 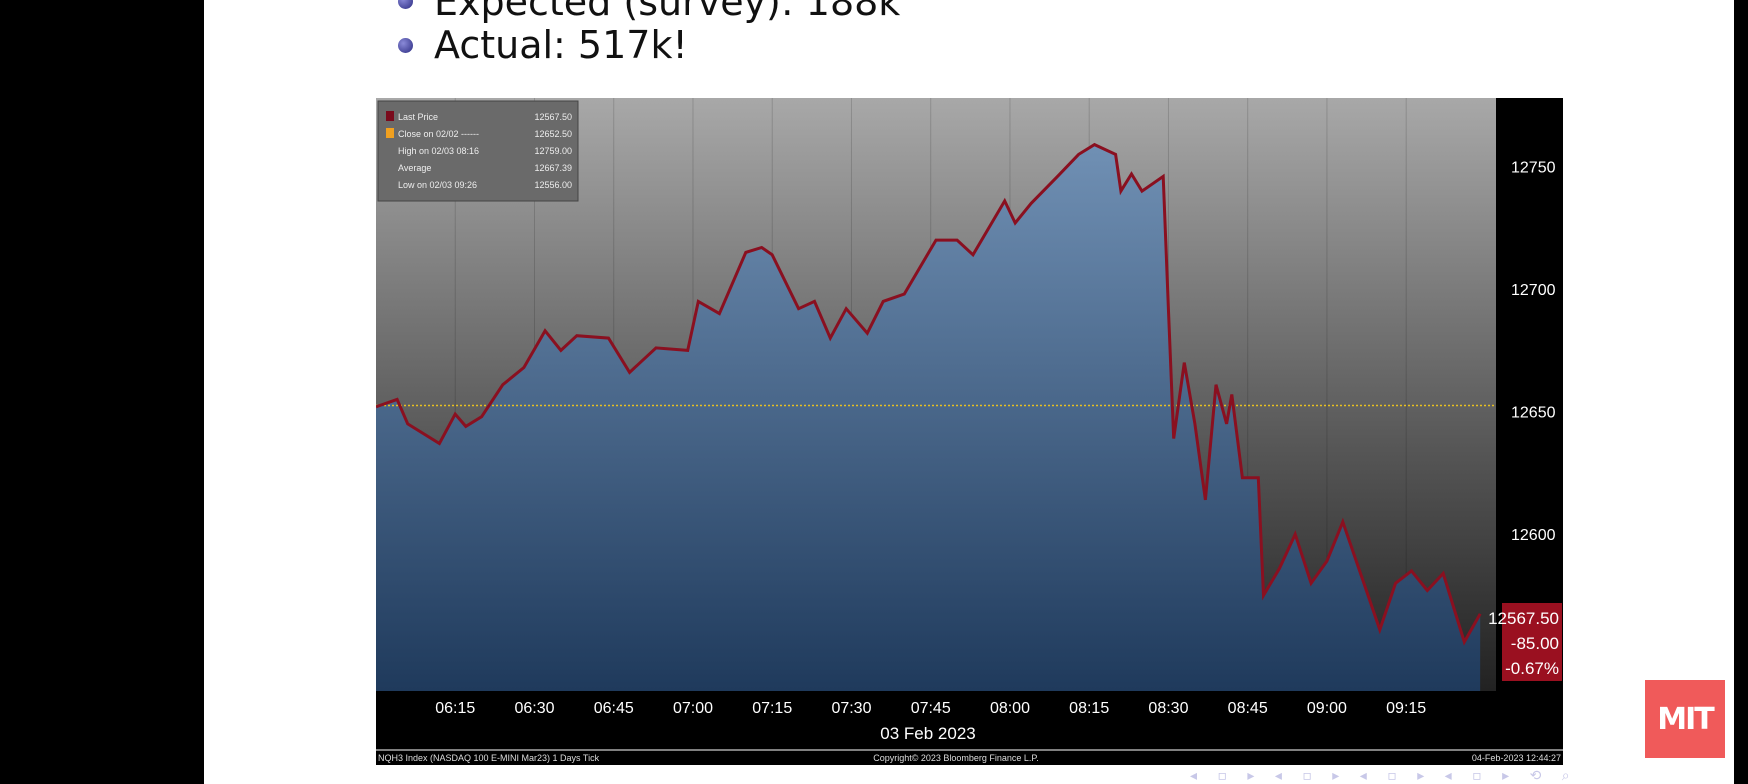 What do you see at coordinates (927, 733) in the screenshot?
I see `x-axis-label: 03 Feb 2023` at bounding box center [927, 733].